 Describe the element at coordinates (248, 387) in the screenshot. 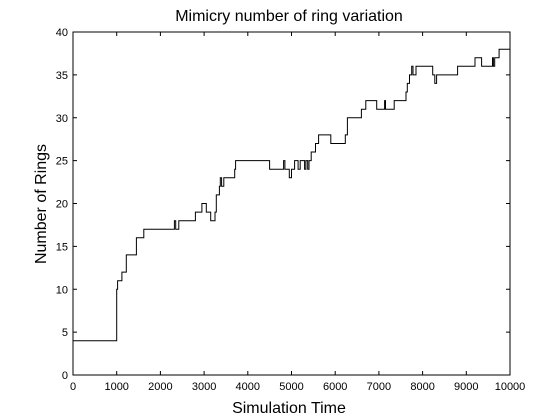

I see `x-tick-label: 4000` at that location.